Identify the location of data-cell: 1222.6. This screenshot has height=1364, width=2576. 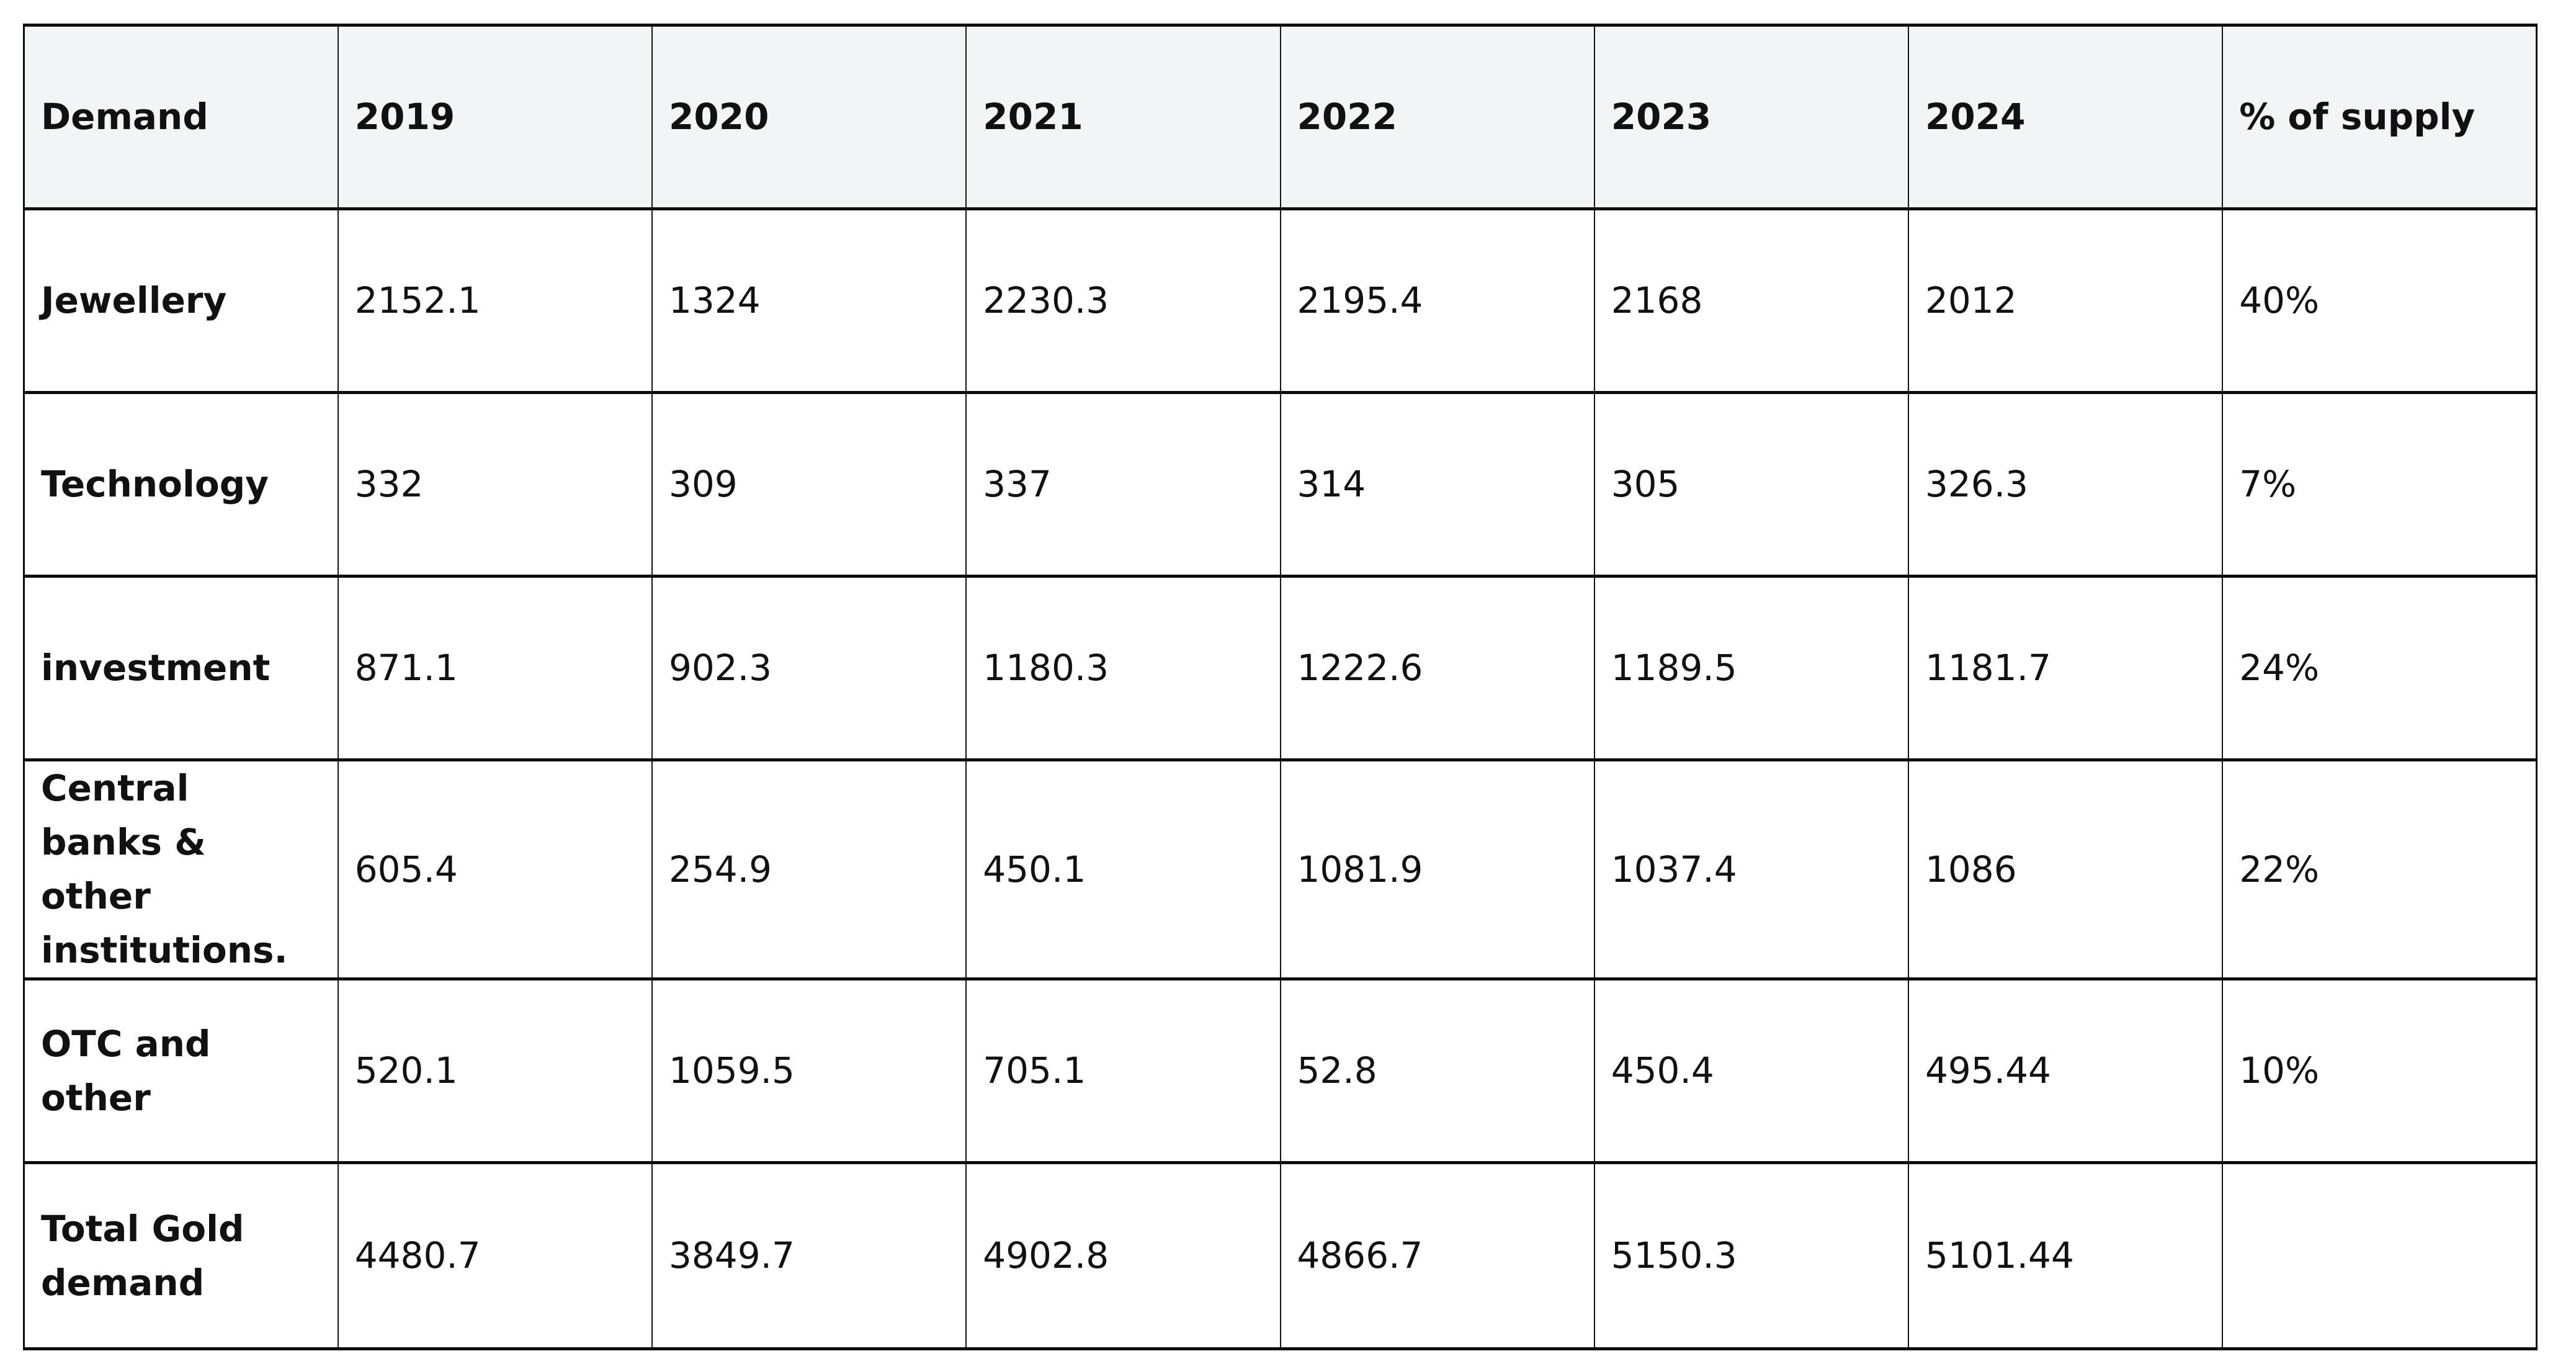
(1437, 668).